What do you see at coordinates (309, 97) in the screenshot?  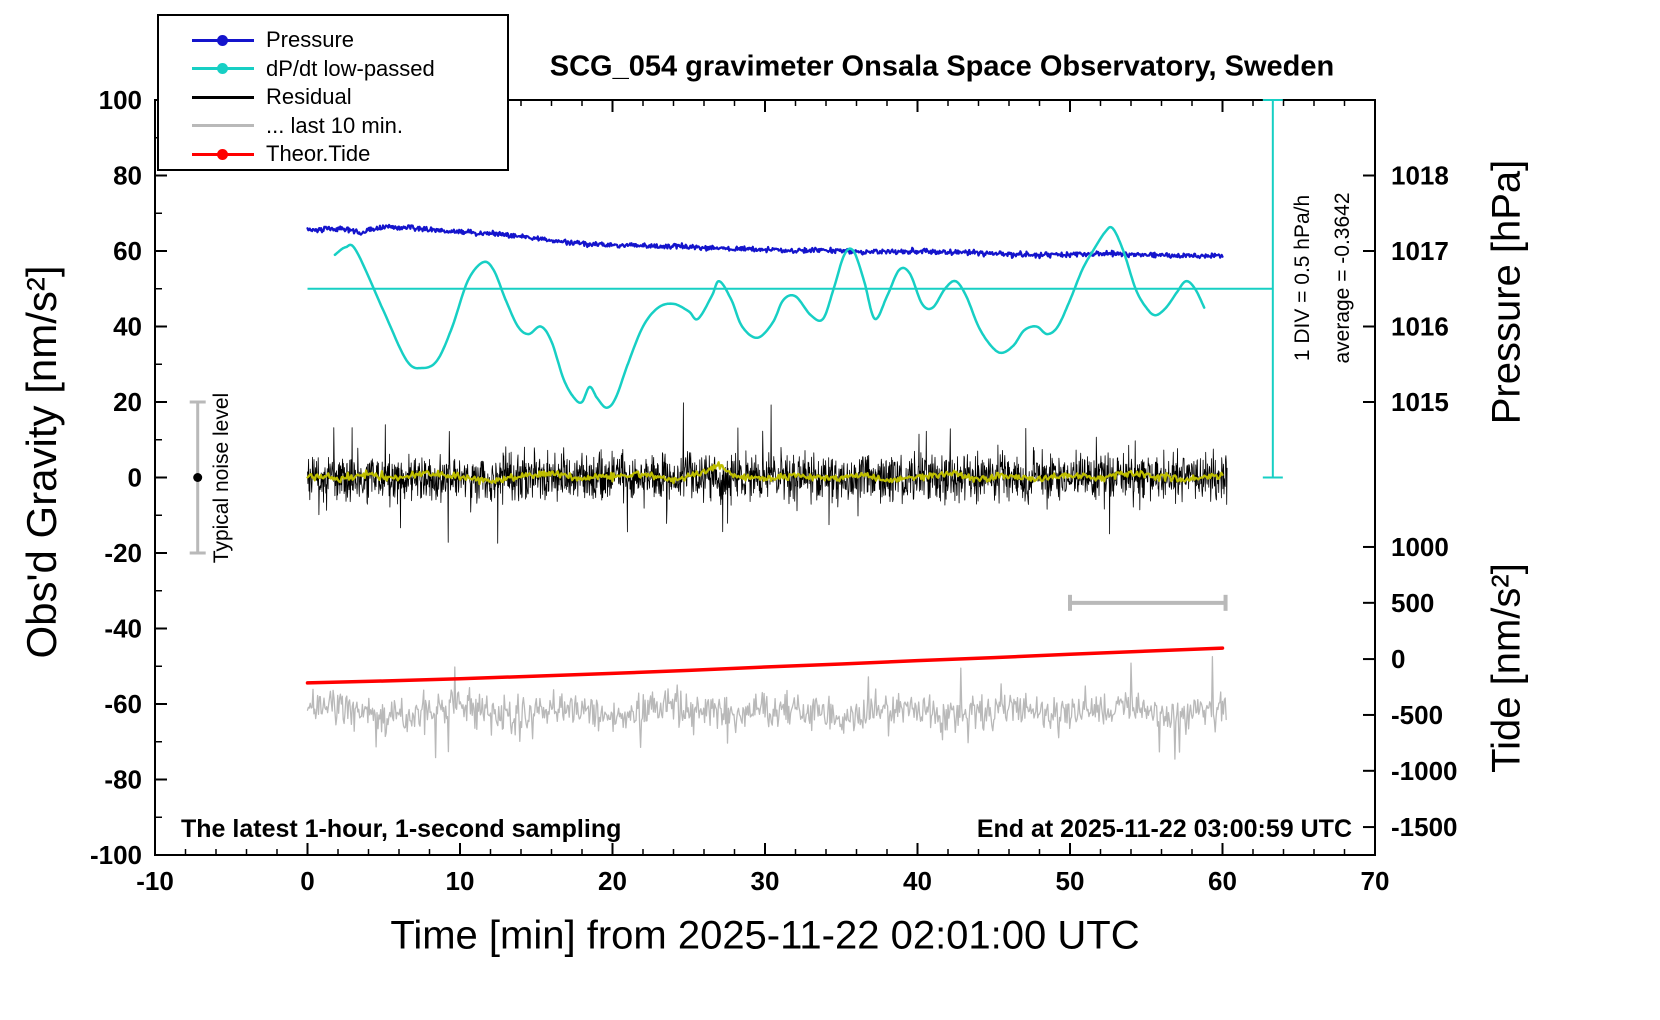 I see `legend-label: Residual` at bounding box center [309, 97].